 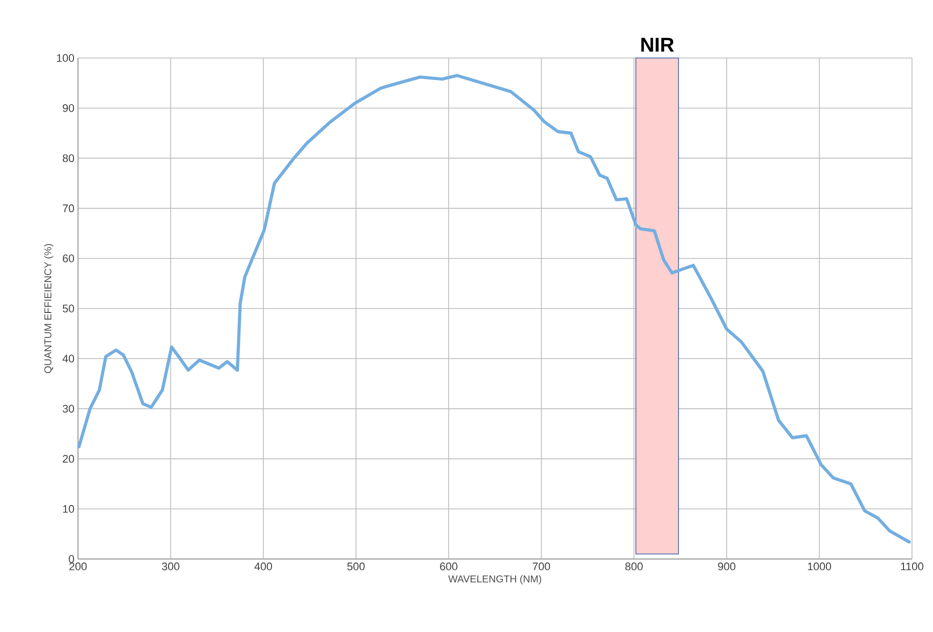 What do you see at coordinates (912, 566) in the screenshot?
I see `x-tick-label: 1100` at bounding box center [912, 566].